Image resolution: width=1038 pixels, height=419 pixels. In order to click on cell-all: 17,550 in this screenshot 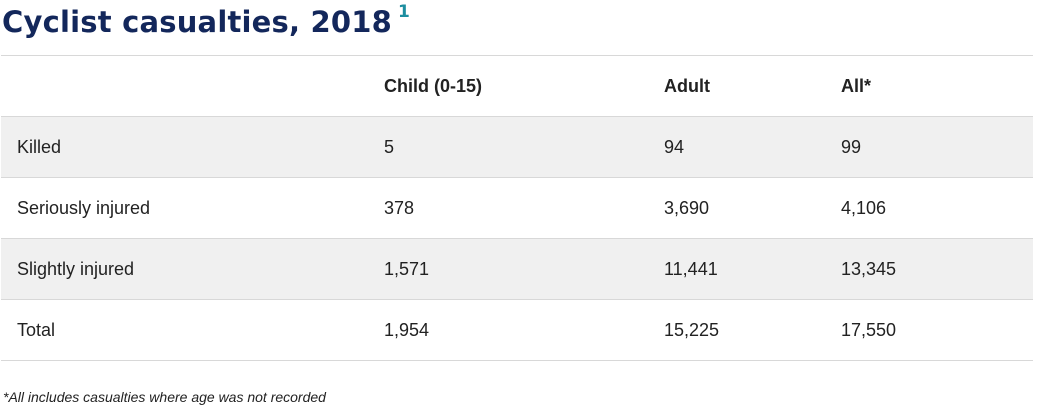, I will do `click(929, 330)`.